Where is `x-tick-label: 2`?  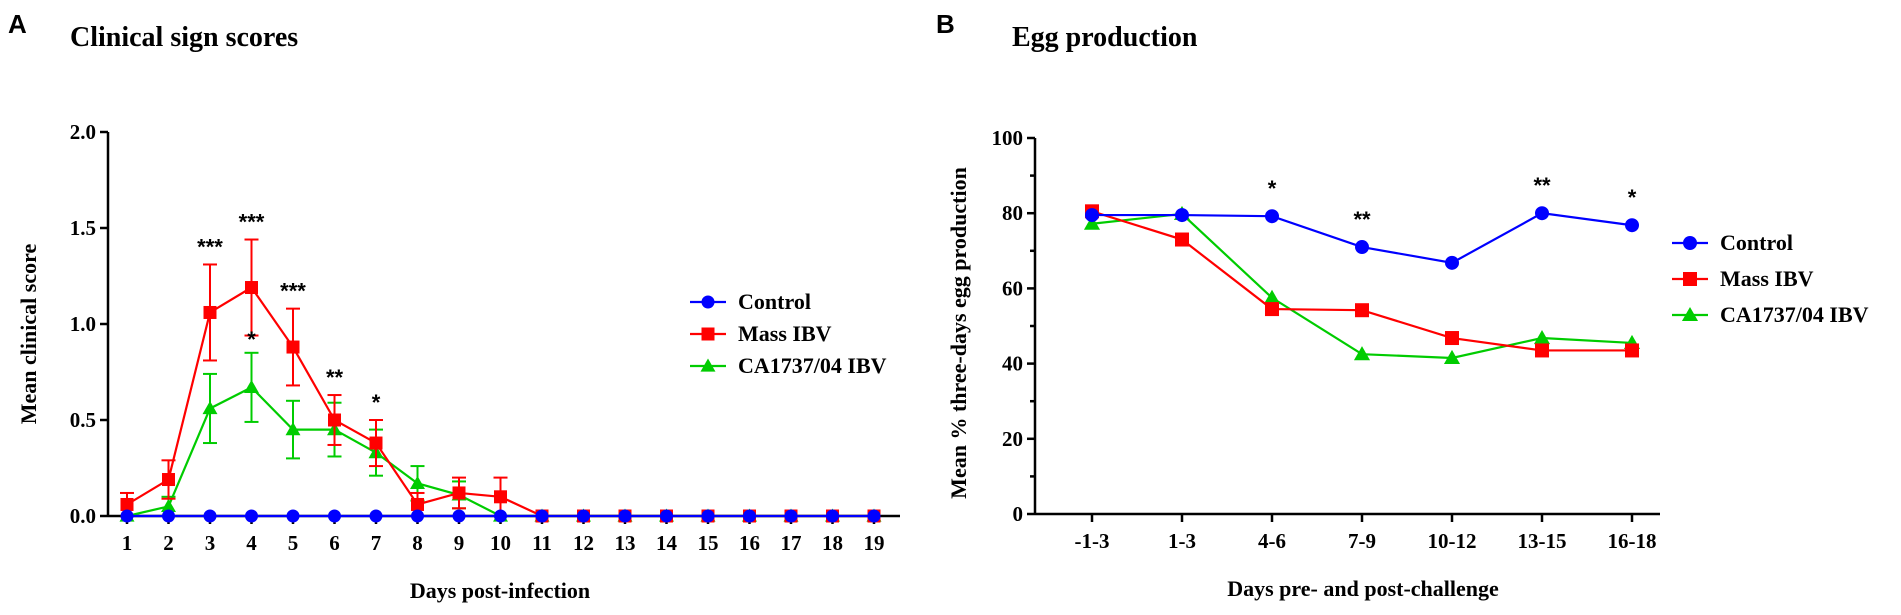 x-tick-label: 2 is located at coordinates (168, 543).